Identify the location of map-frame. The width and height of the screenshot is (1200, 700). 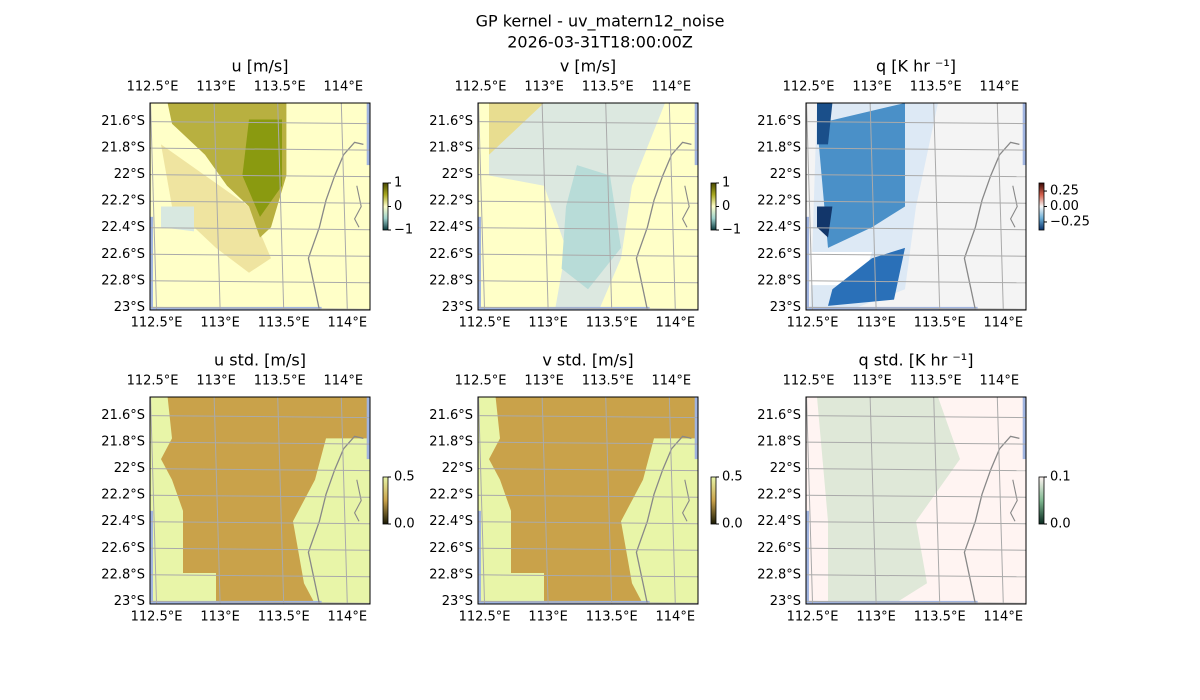
(588, 206).